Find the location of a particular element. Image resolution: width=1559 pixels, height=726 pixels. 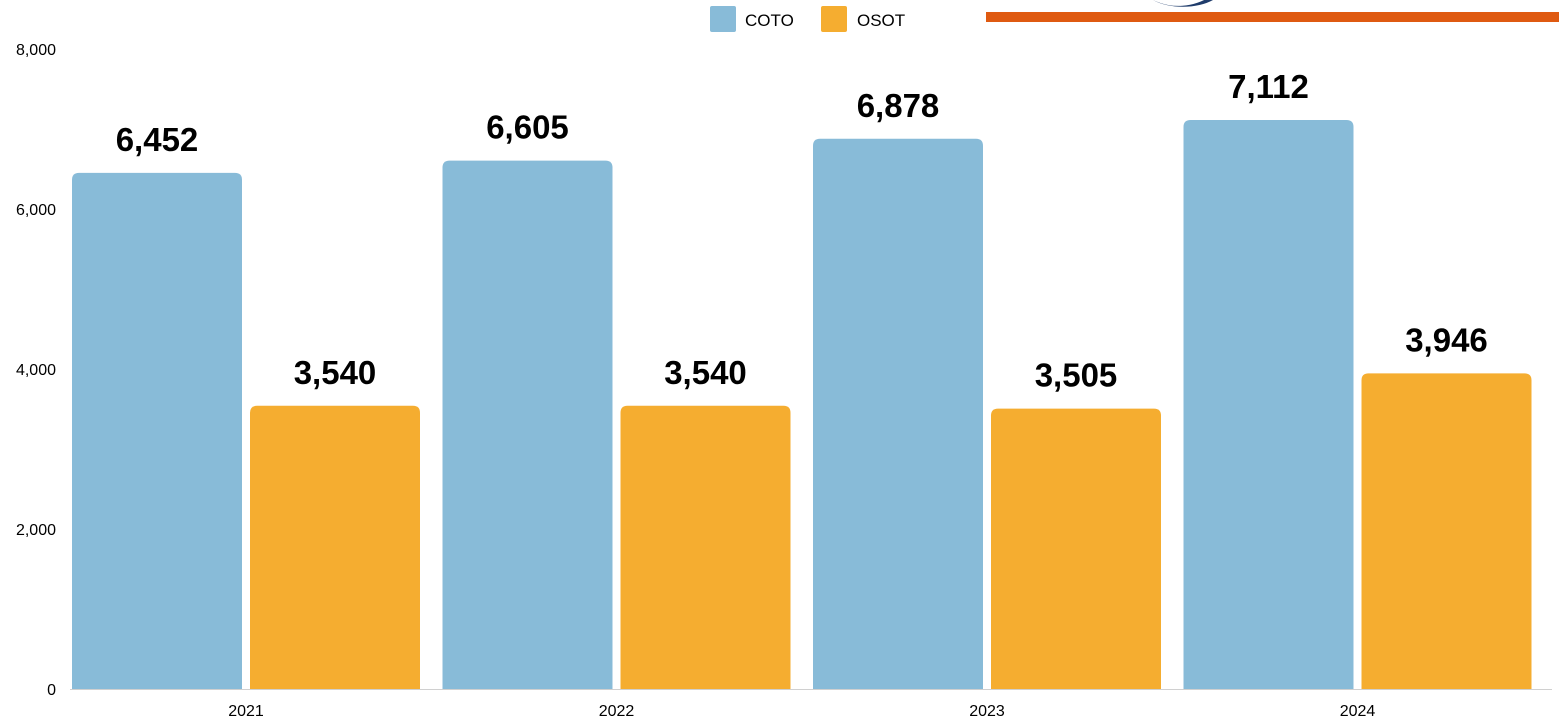

data-label-coto-2022: 6,605 is located at coordinates (527, 127).